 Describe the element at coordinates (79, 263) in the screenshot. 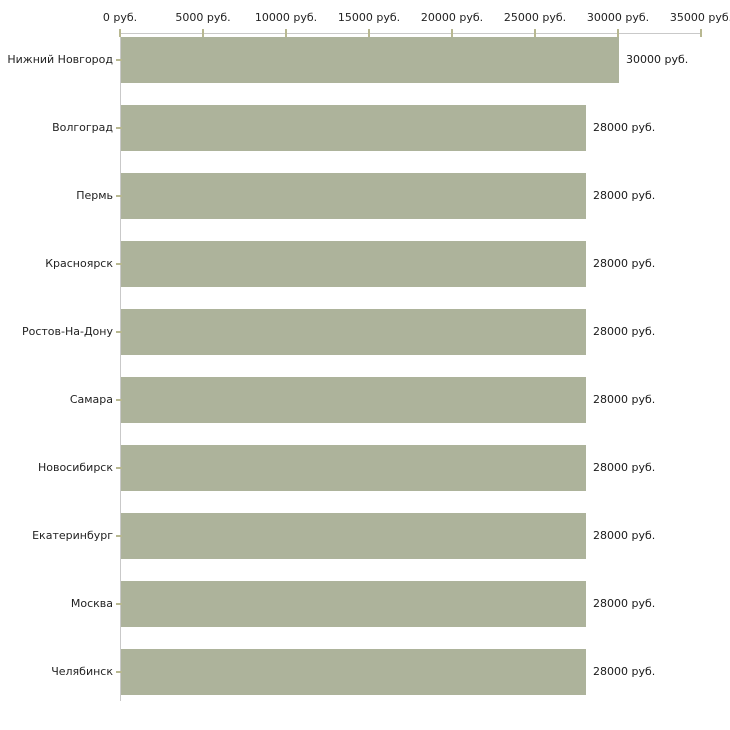

I see `category-label: Красноярск` at that location.